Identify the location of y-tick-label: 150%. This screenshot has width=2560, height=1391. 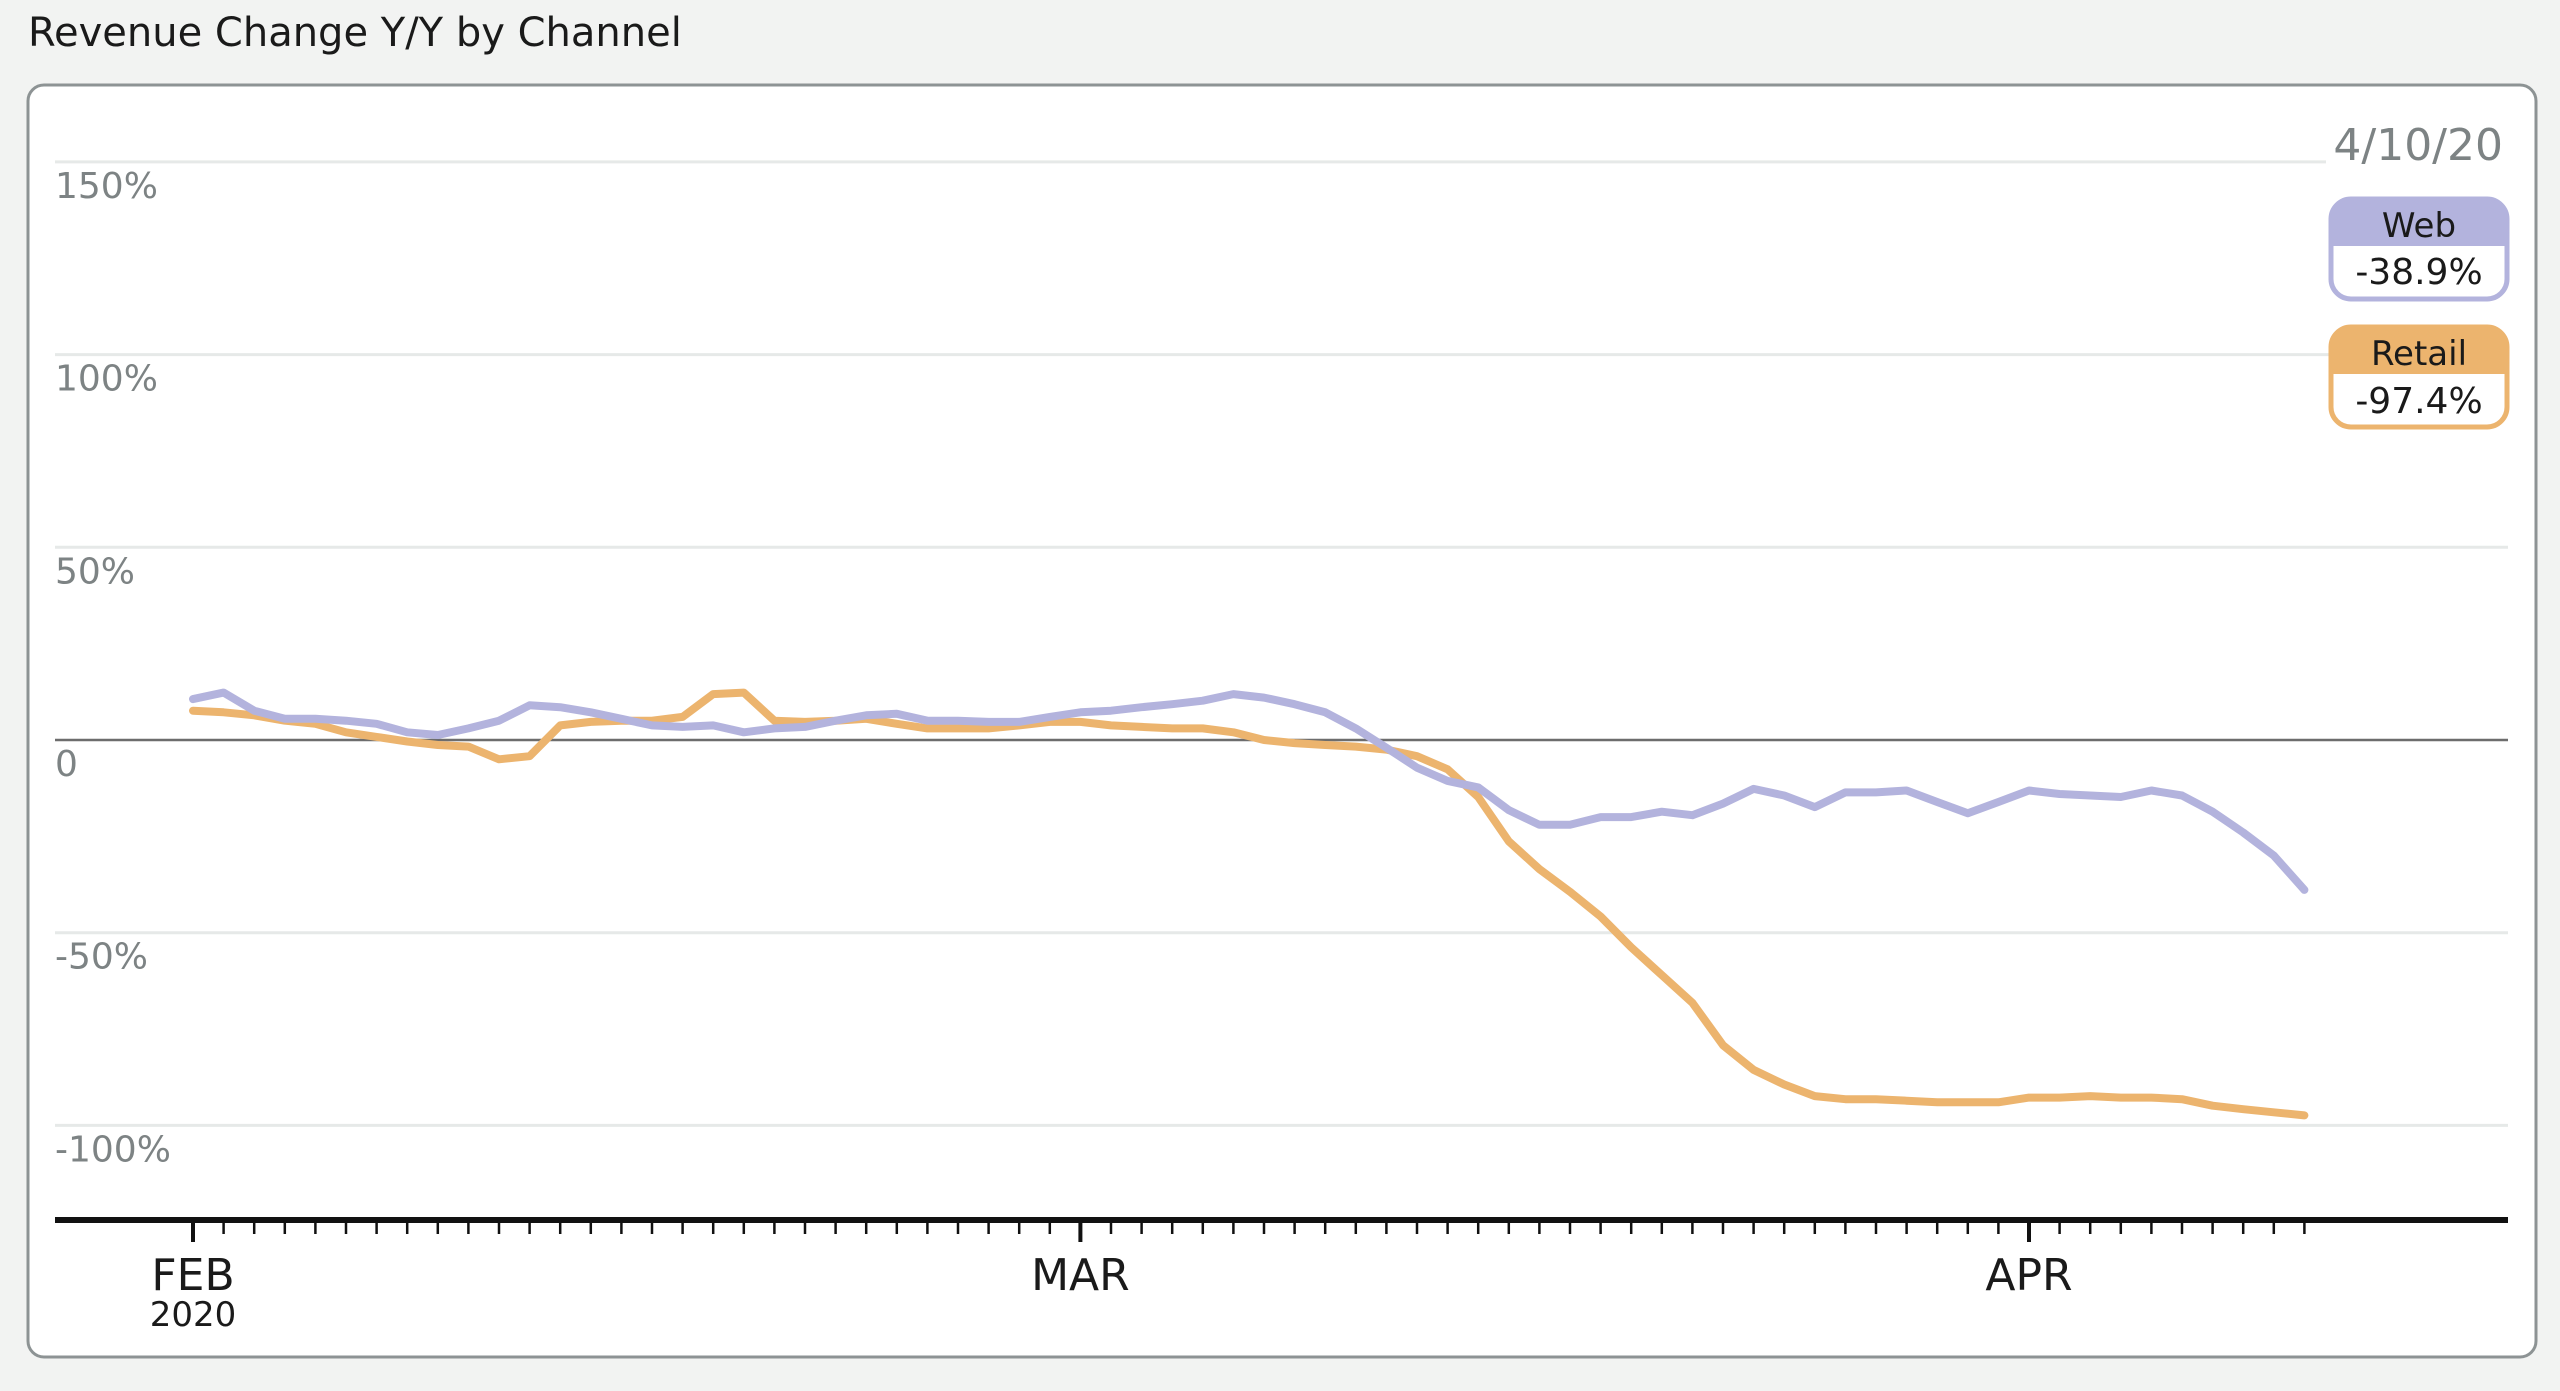
(106, 186).